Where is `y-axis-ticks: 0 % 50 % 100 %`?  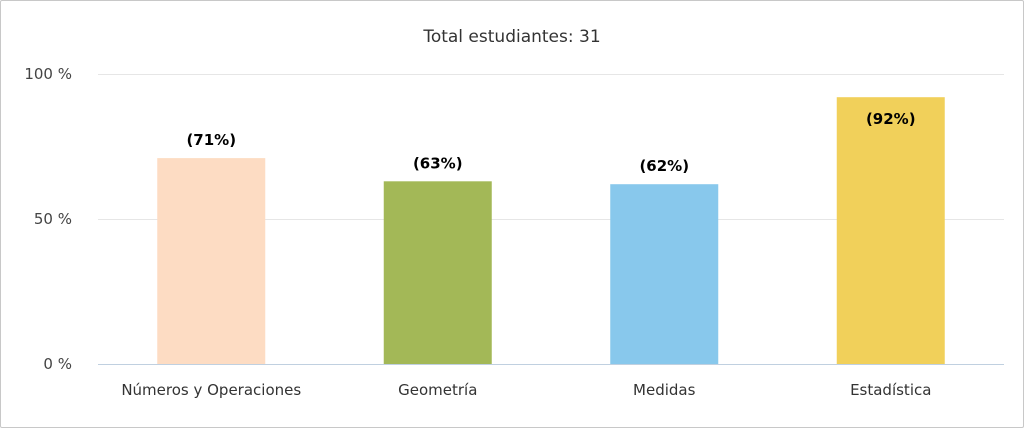
y-axis-ticks: 0 % 50 % 100 % is located at coordinates (48, 219).